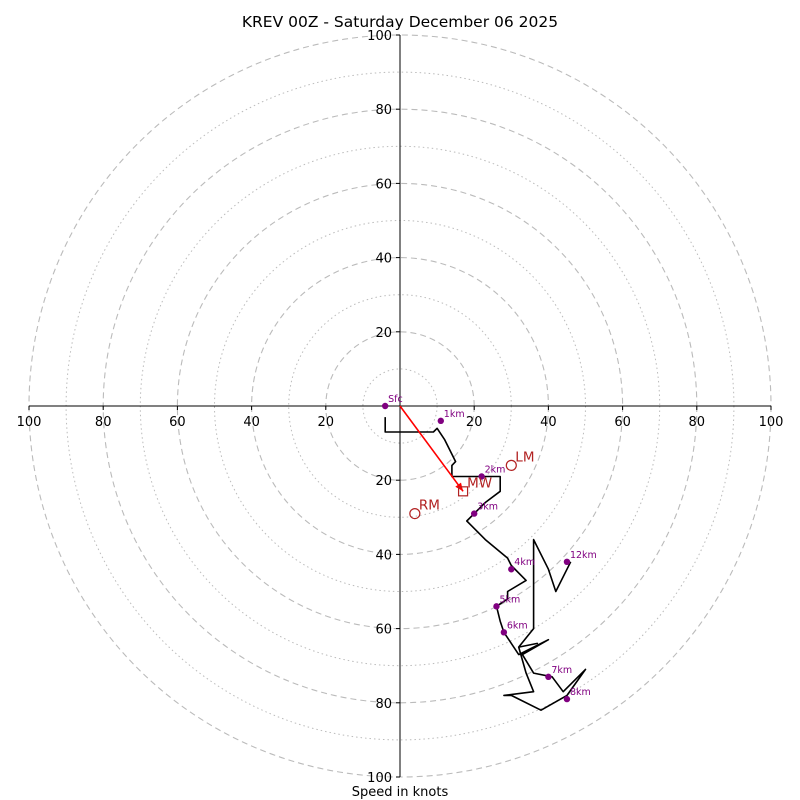 The width and height of the screenshot is (800, 800). Describe the element at coordinates (441, 421) in the screenshot. I see `height-marker-1km` at that location.